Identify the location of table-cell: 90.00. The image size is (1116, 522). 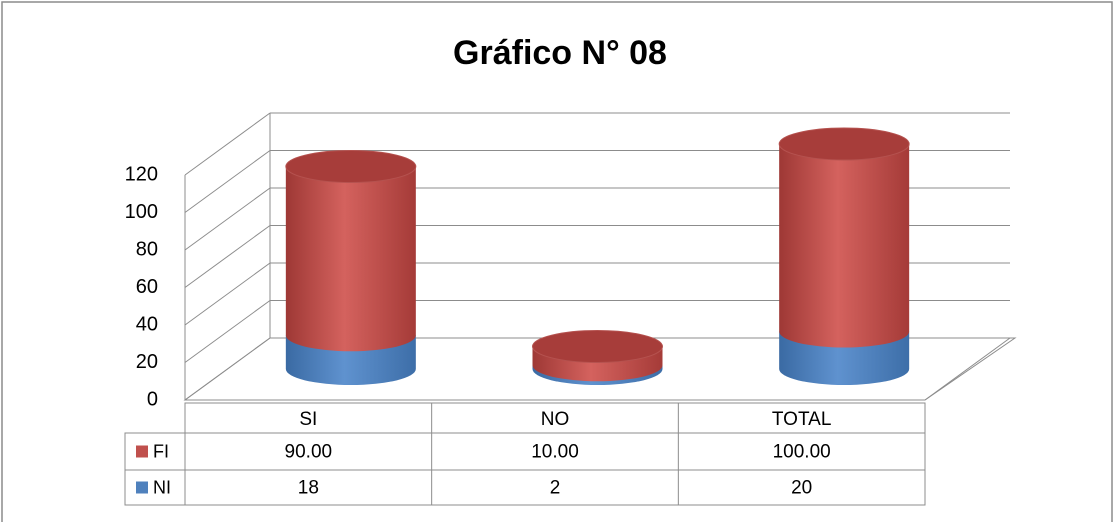
(309, 452).